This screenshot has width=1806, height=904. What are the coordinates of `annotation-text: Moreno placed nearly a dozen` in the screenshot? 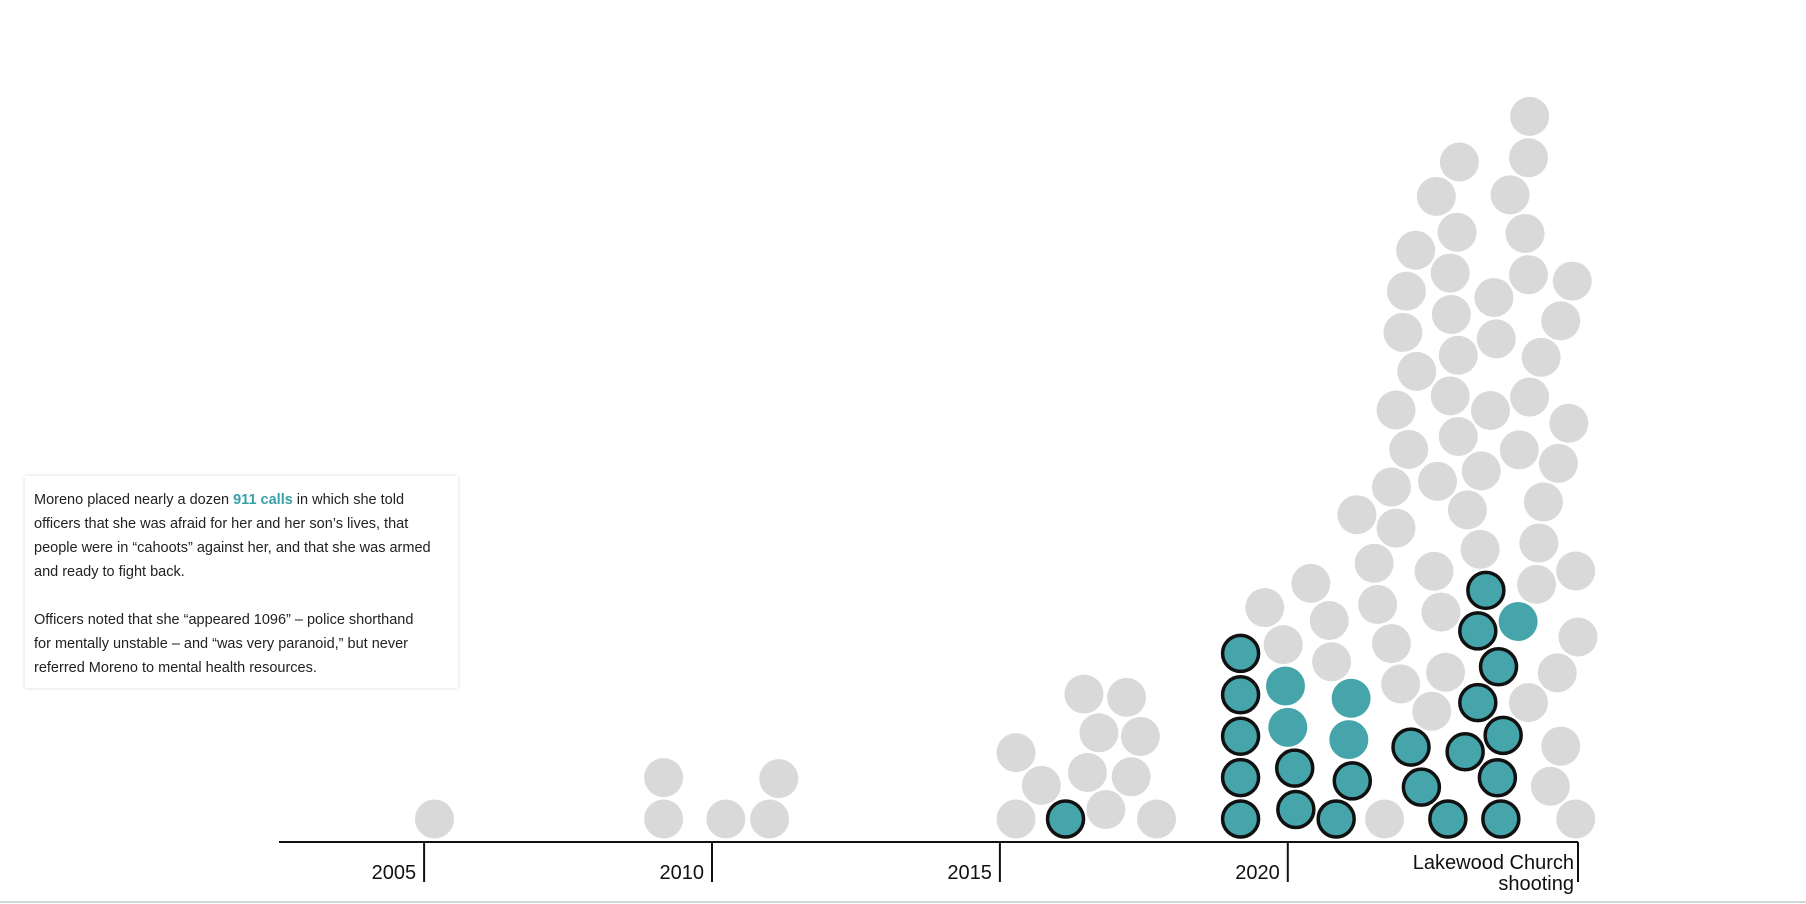 It's located at (134, 500).